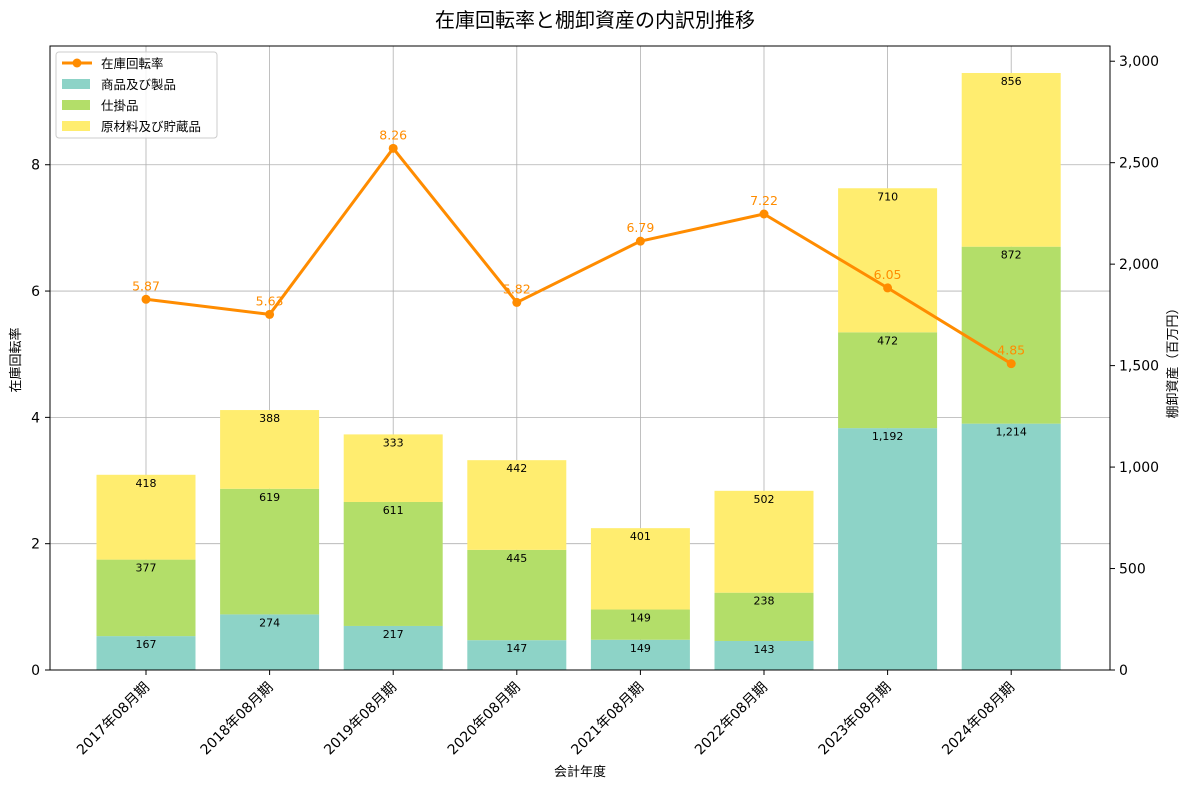  What do you see at coordinates (764, 200) in the screenshot?
I see `turnover-value-label: 7.22` at bounding box center [764, 200].